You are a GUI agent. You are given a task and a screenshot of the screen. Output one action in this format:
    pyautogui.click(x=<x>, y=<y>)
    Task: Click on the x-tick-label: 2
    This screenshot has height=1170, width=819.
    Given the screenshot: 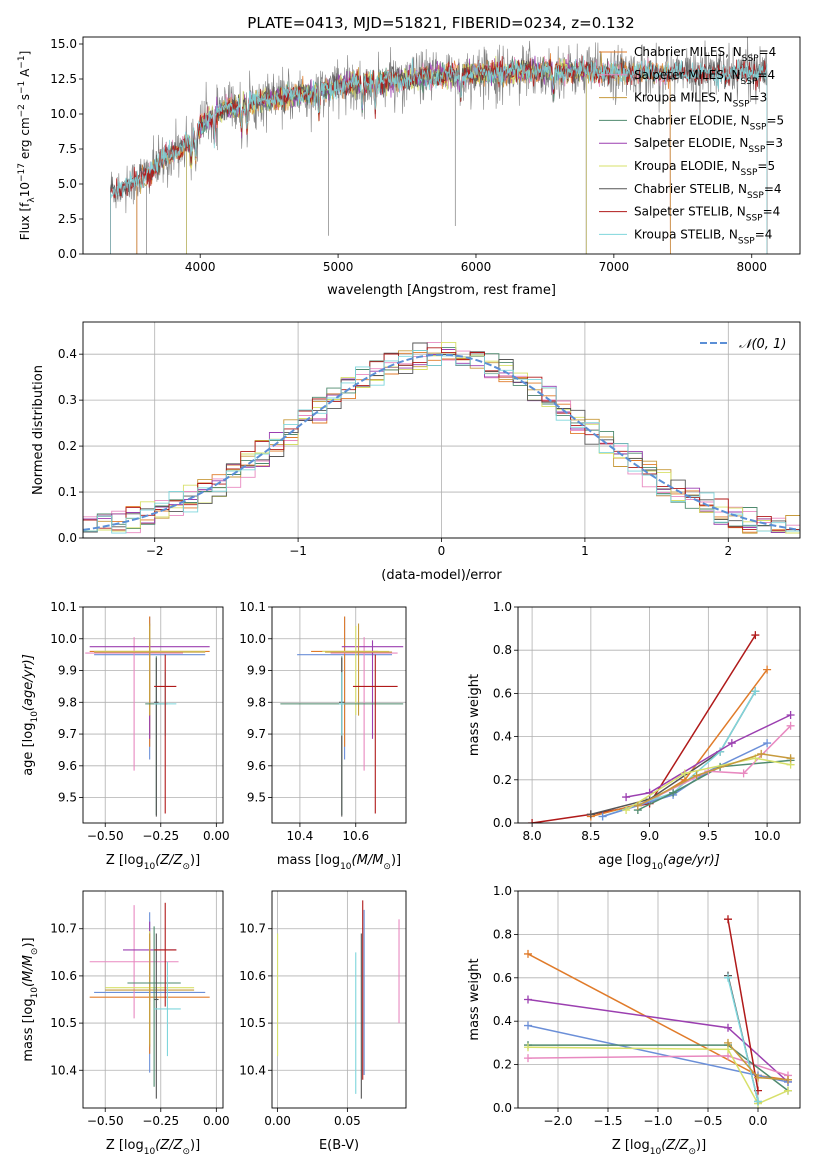 What is the action you would take?
    pyautogui.click(x=728, y=551)
    